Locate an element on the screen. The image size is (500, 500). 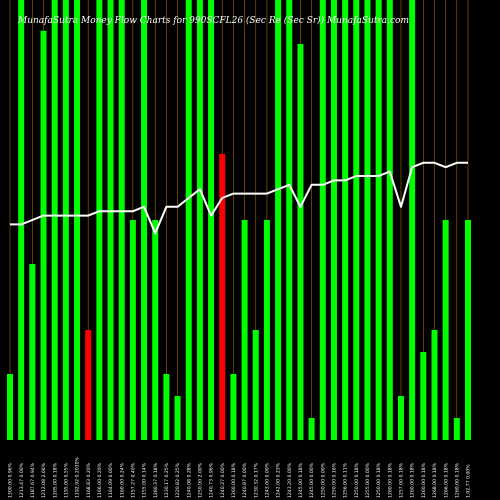
x-tick-label: 1240.27 0.00% is located at coordinates (223, 480).